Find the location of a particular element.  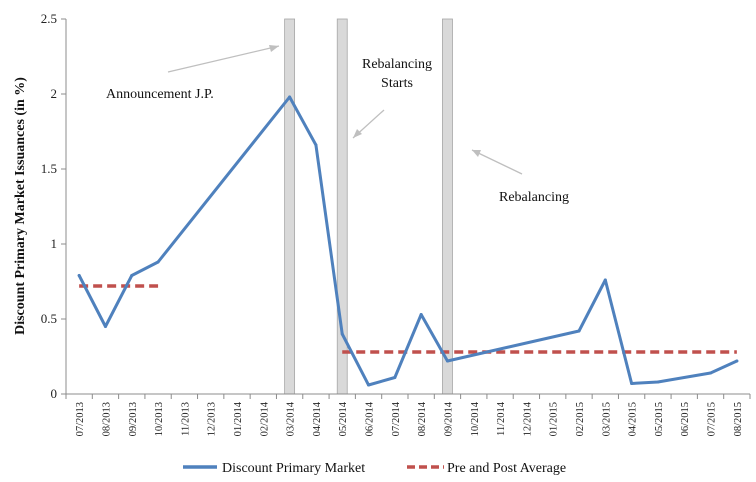

data-point-05-2014 is located at coordinates (342, 334).